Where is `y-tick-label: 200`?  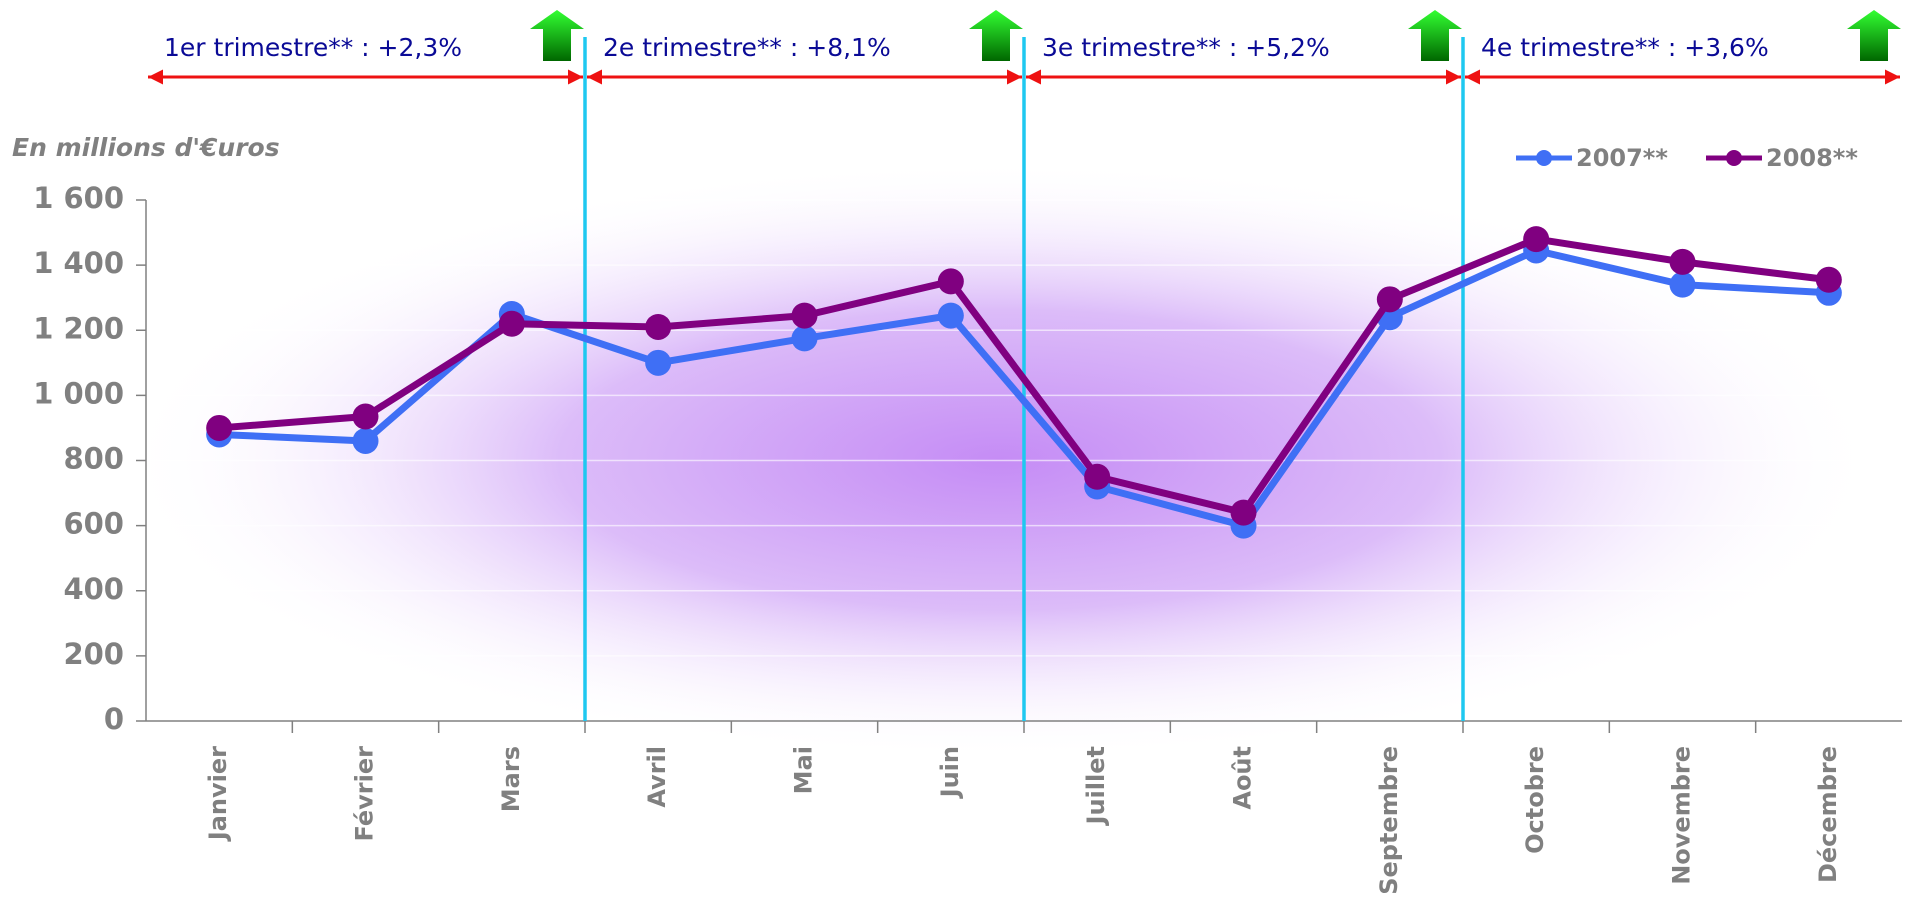
y-tick-label: 200 is located at coordinates (93, 654).